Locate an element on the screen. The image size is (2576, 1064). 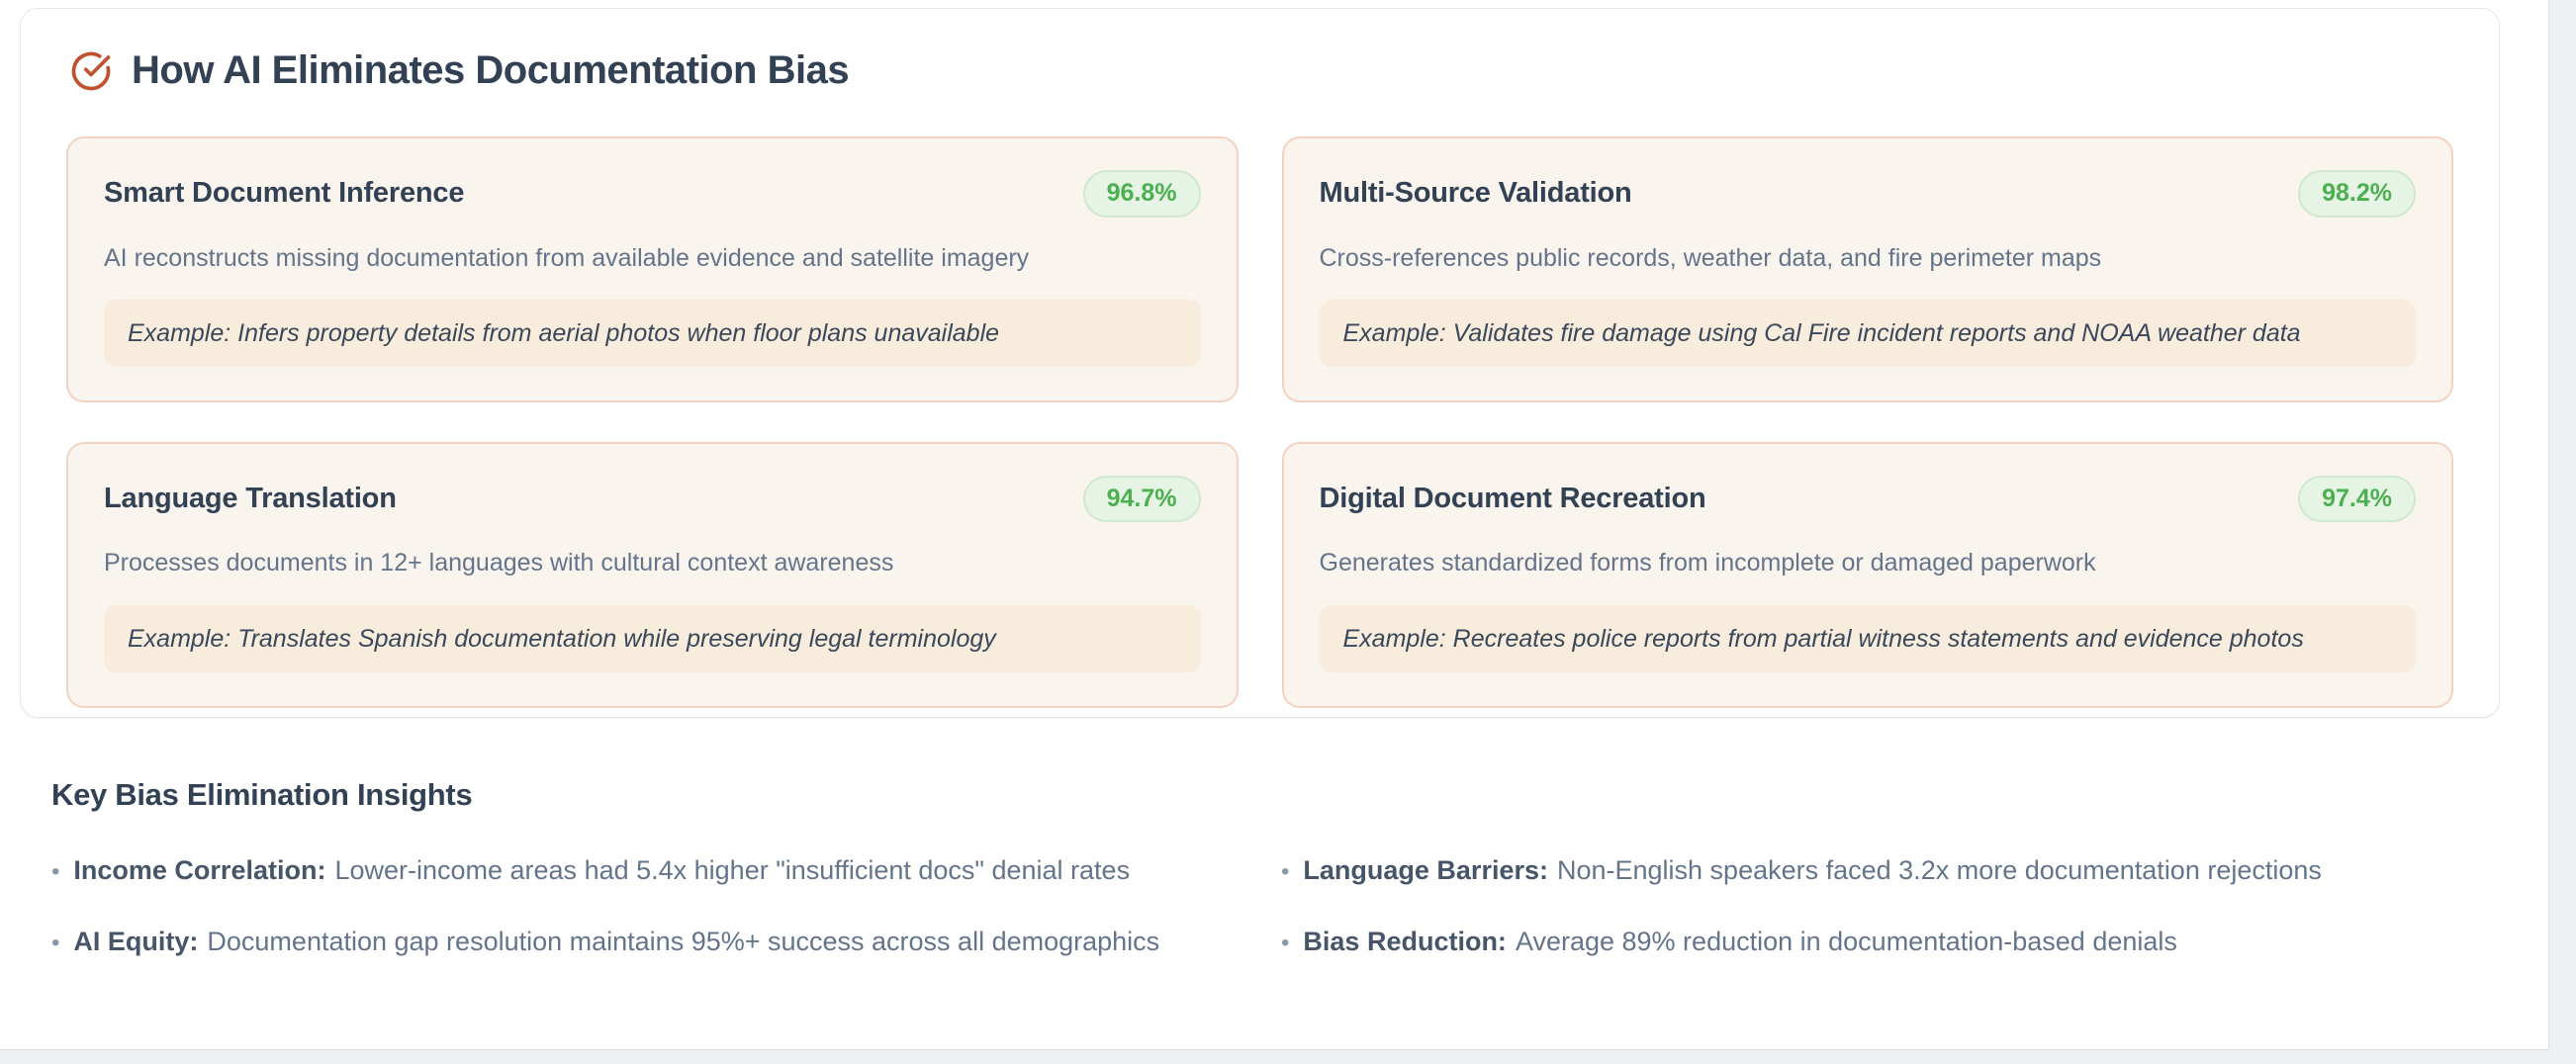
card-title: Multi-Source Validation is located at coordinates (1476, 193).